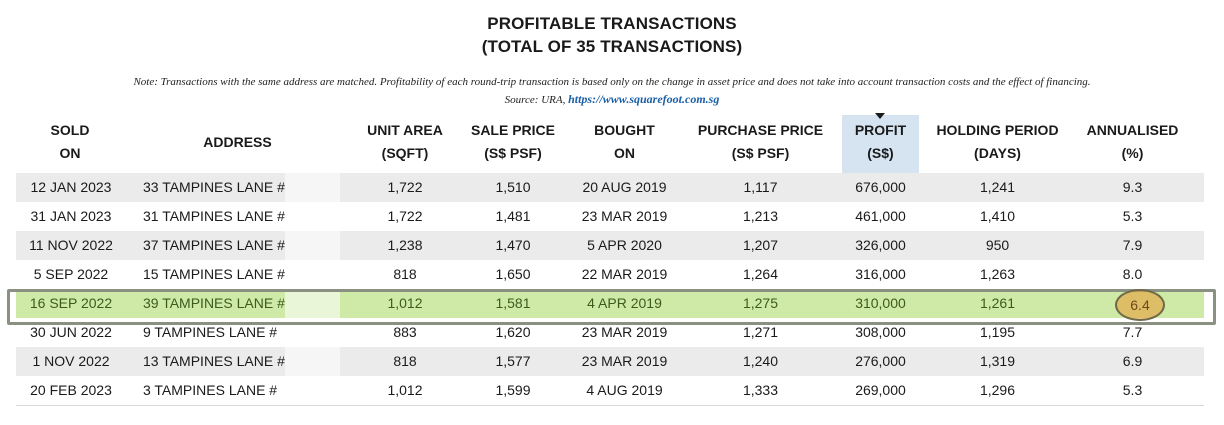  I want to click on page-subtitle: (TOTAL OF 35 TRANSACTIONS), so click(612, 46).